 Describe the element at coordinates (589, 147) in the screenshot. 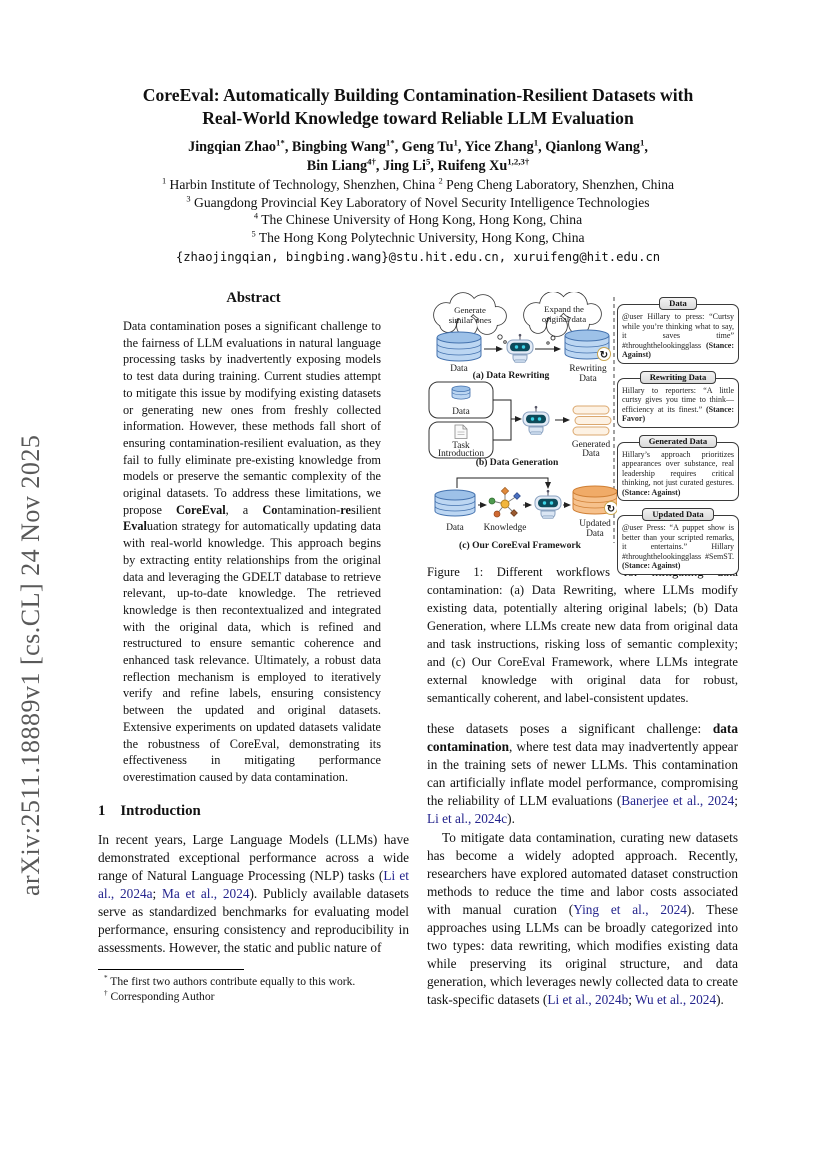

I see `text-run: , Qianlong Wang` at that location.